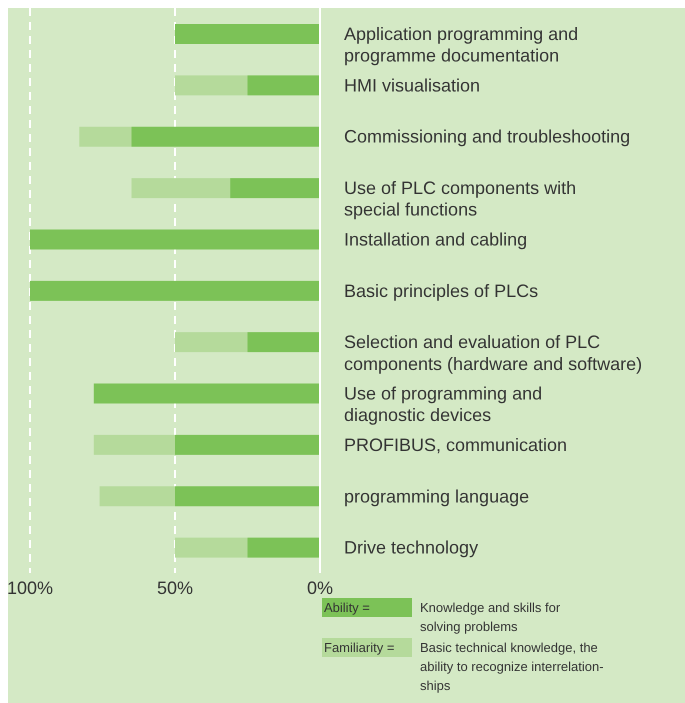 The image size is (685, 703). I want to click on y-tick-label: Drive technology, so click(411, 548).